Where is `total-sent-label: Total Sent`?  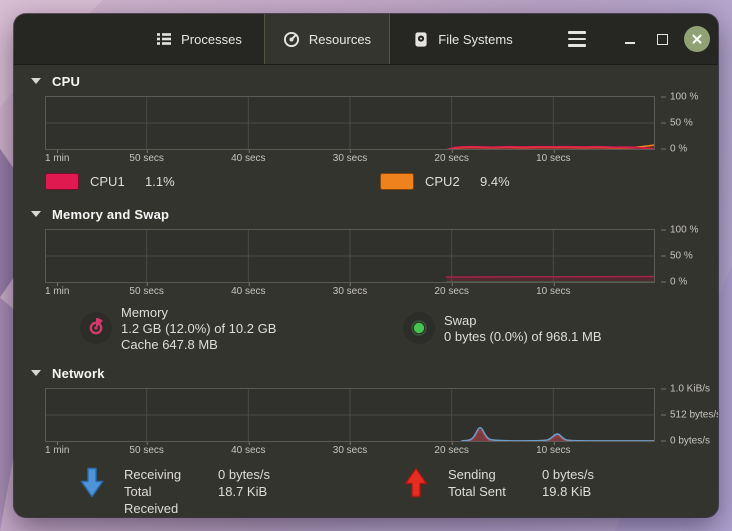
total-sent-label: Total Sent is located at coordinates (477, 491).